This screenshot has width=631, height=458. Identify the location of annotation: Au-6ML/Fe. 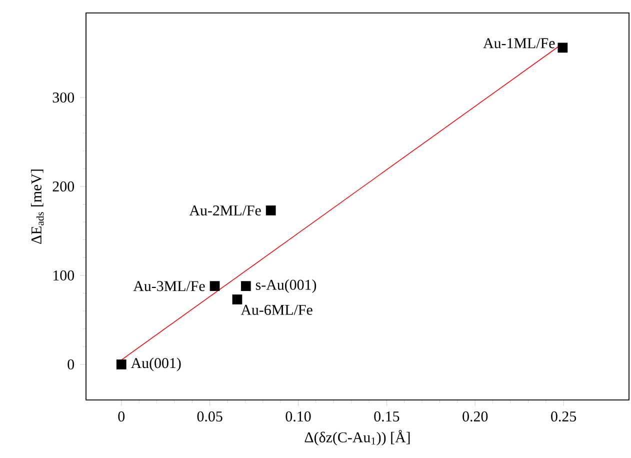
(276, 309).